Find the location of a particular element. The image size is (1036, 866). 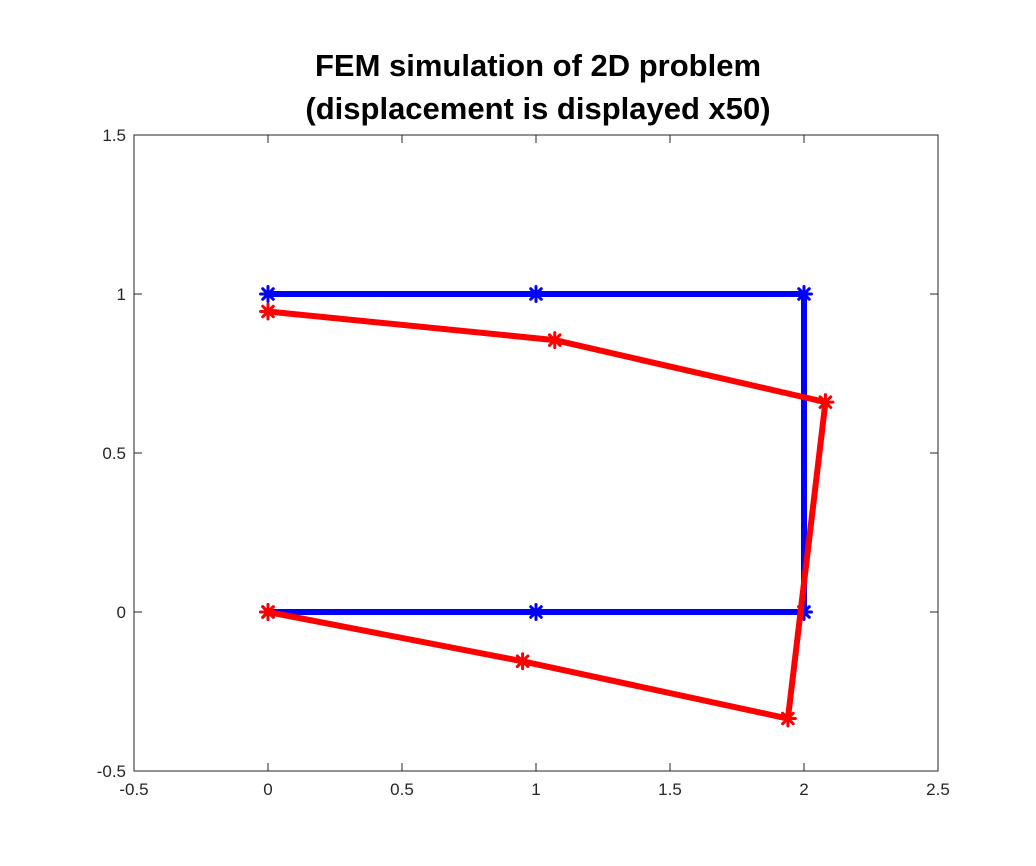

y-tick-label: 0.5 is located at coordinates (114, 453).